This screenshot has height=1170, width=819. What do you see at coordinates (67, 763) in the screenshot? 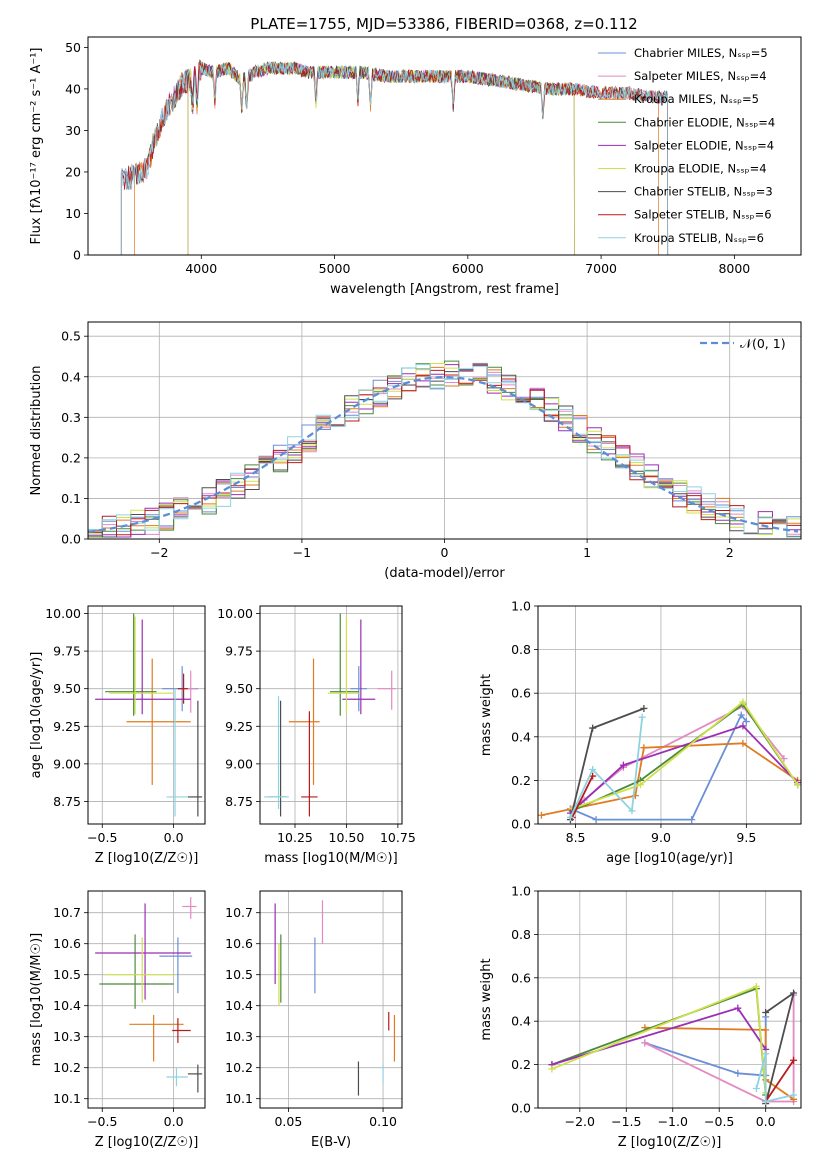
I see `y-tick-label: 9.00` at bounding box center [67, 763].